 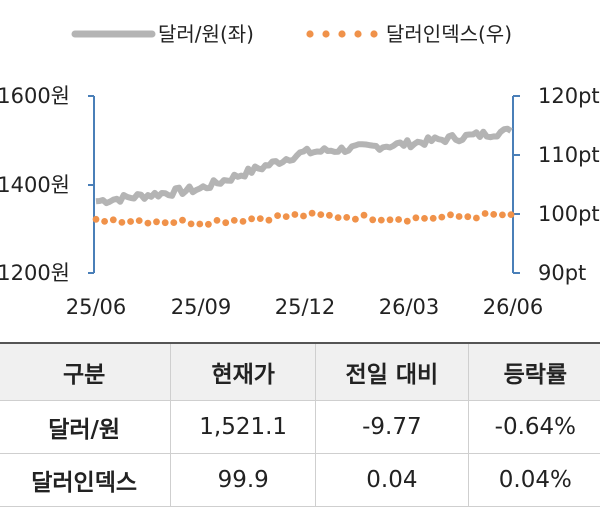 I want to click on table-header-row: 구분 현재가 전일 대비 등락률, so click(x=300, y=371).